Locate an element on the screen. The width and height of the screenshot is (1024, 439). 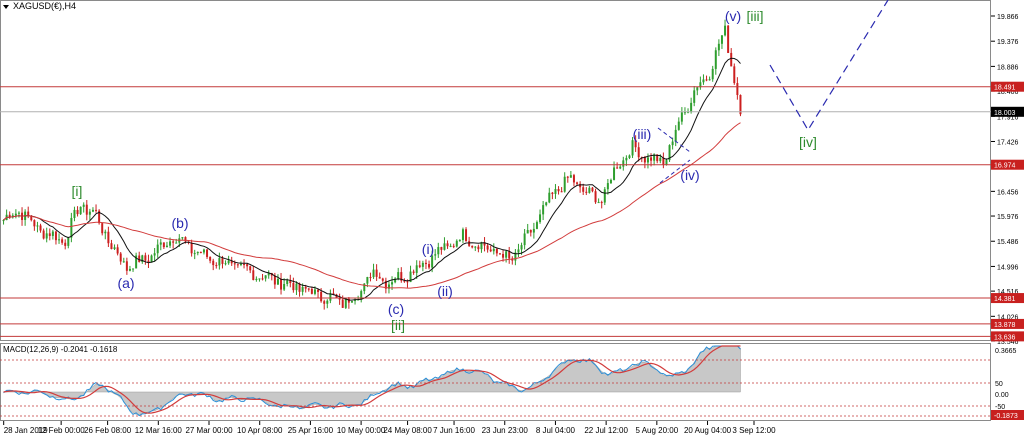
wave-label: (iv) is located at coordinates (689, 175).